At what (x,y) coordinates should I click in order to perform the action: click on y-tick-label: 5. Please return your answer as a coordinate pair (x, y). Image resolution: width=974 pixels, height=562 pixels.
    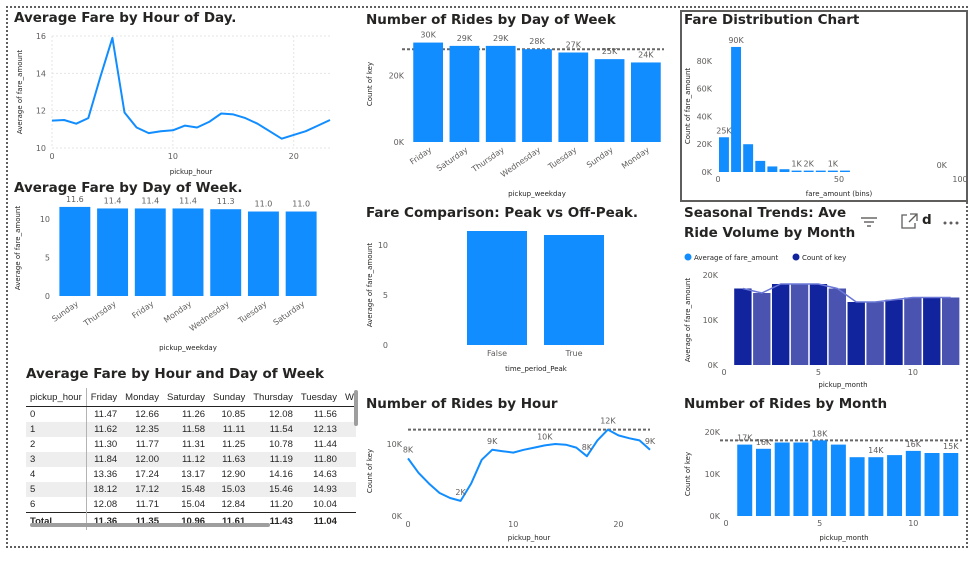
    Looking at the image, I should click on (47, 258).